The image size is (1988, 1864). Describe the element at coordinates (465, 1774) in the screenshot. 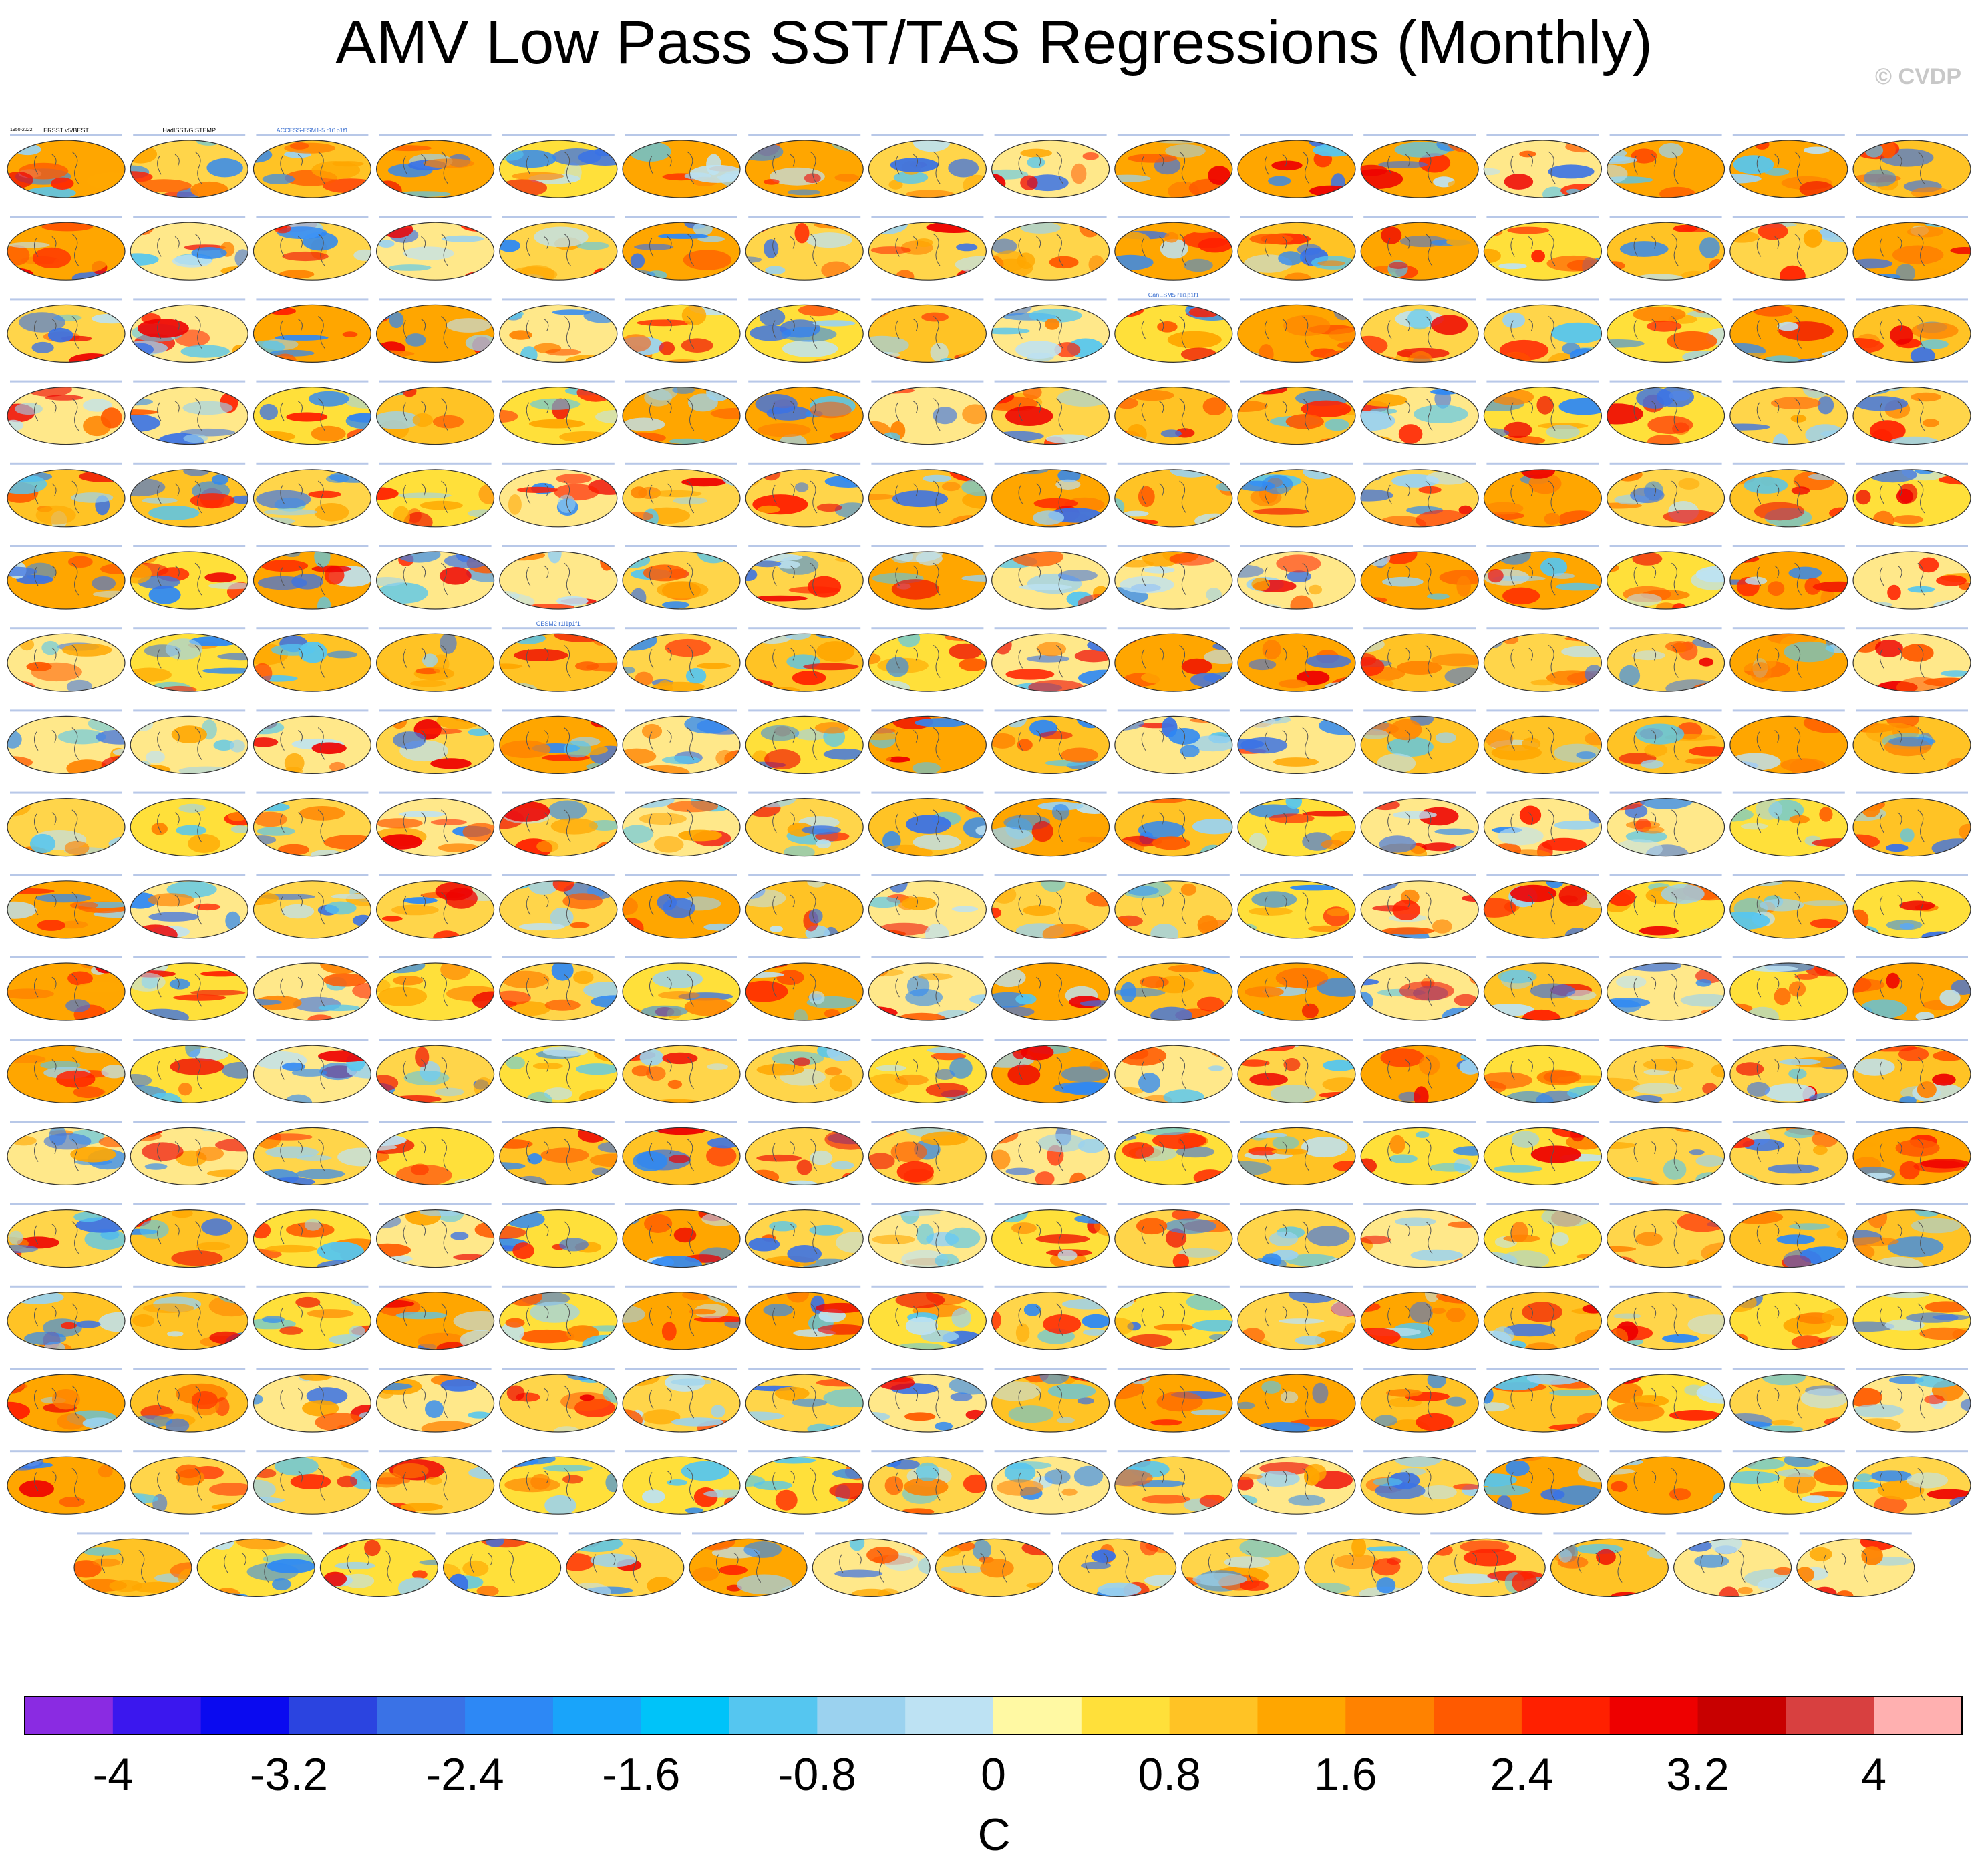

I see `colorbar-tick-label: -2.4` at that location.